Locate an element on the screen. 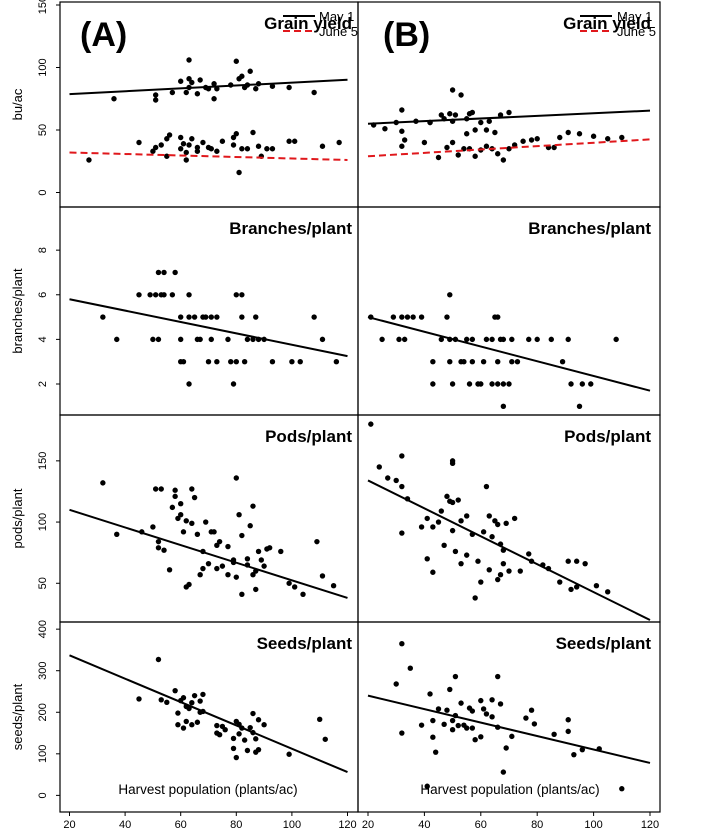  trend-line is located at coordinates (509, 354).